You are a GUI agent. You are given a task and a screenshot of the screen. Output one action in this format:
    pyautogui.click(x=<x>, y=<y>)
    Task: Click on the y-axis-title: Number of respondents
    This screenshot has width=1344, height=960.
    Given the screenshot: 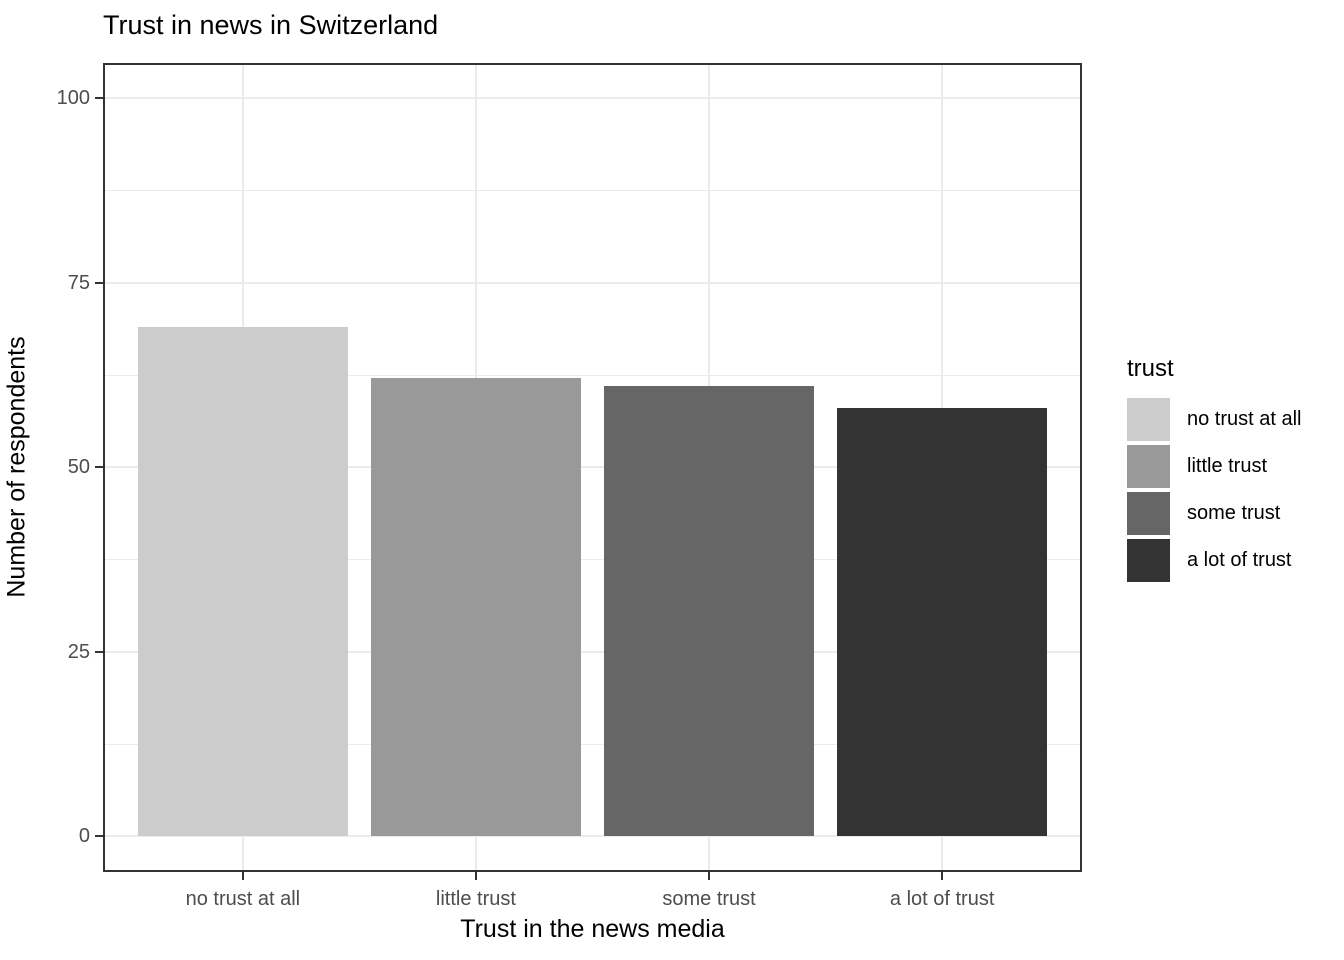 What is the action you would take?
    pyautogui.click(x=16, y=467)
    